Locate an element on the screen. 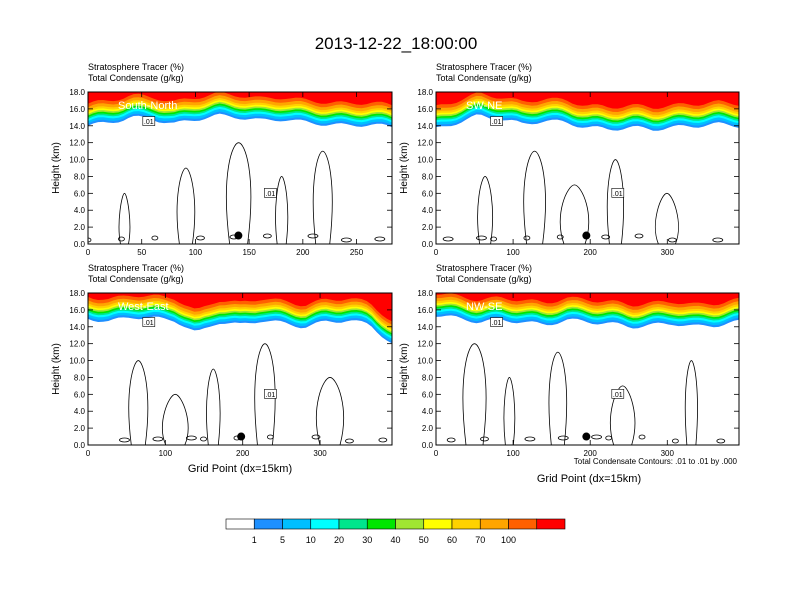  x-tick-label: 150 is located at coordinates (249, 252).